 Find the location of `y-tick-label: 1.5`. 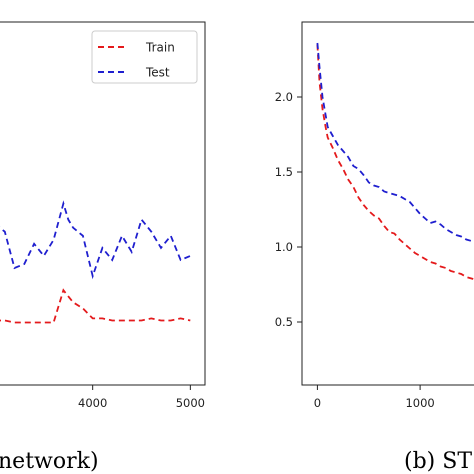

y-tick-label: 1.5 is located at coordinates (284, 172).